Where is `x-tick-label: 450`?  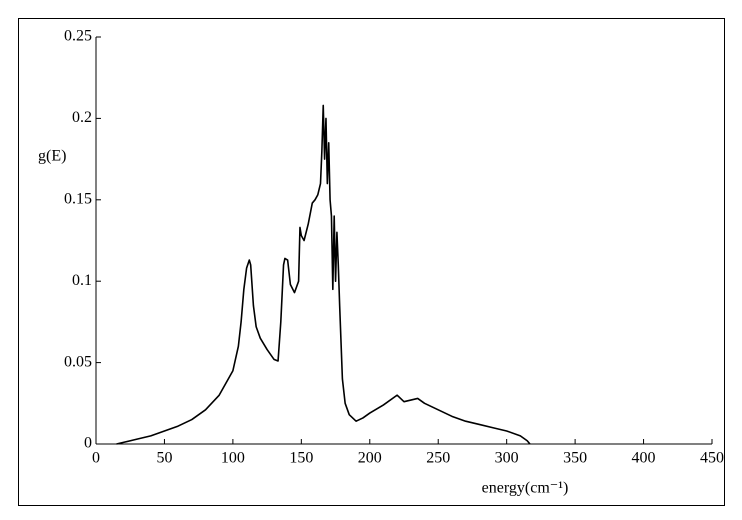
x-tick-label: 450 is located at coordinates (712, 458).